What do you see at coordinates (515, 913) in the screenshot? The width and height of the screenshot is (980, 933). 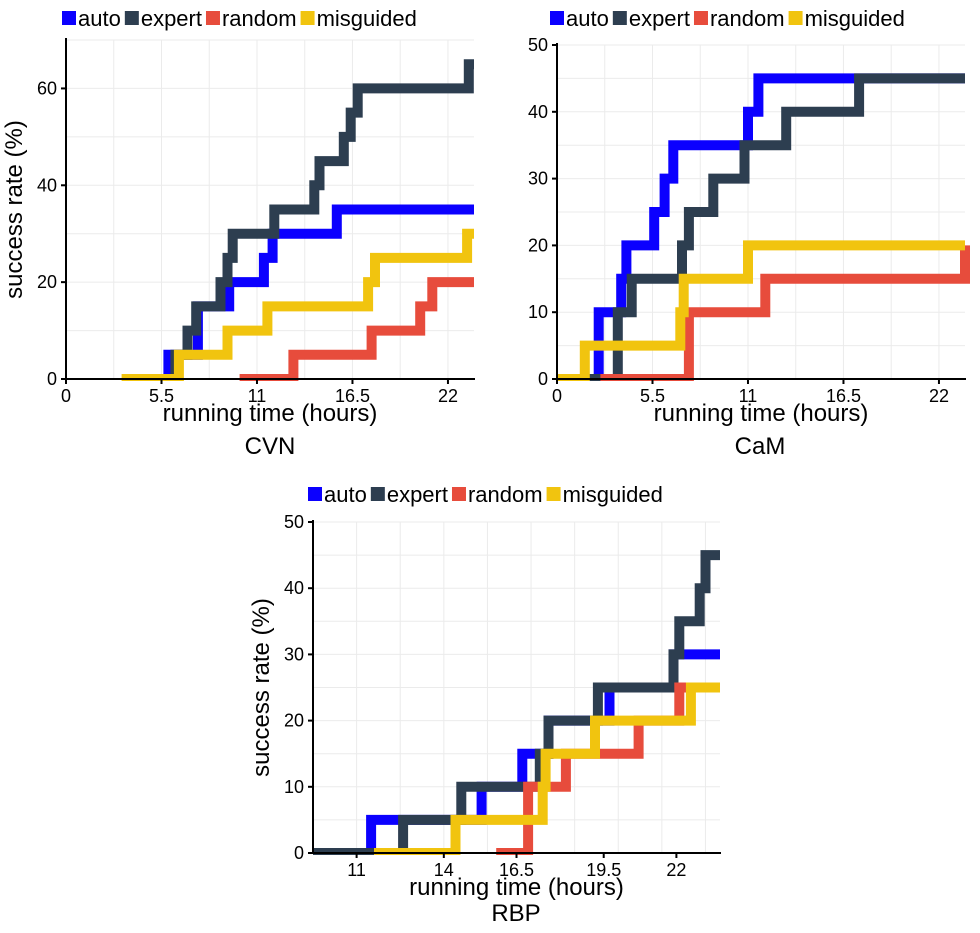 I see `chart-title: RBP` at bounding box center [515, 913].